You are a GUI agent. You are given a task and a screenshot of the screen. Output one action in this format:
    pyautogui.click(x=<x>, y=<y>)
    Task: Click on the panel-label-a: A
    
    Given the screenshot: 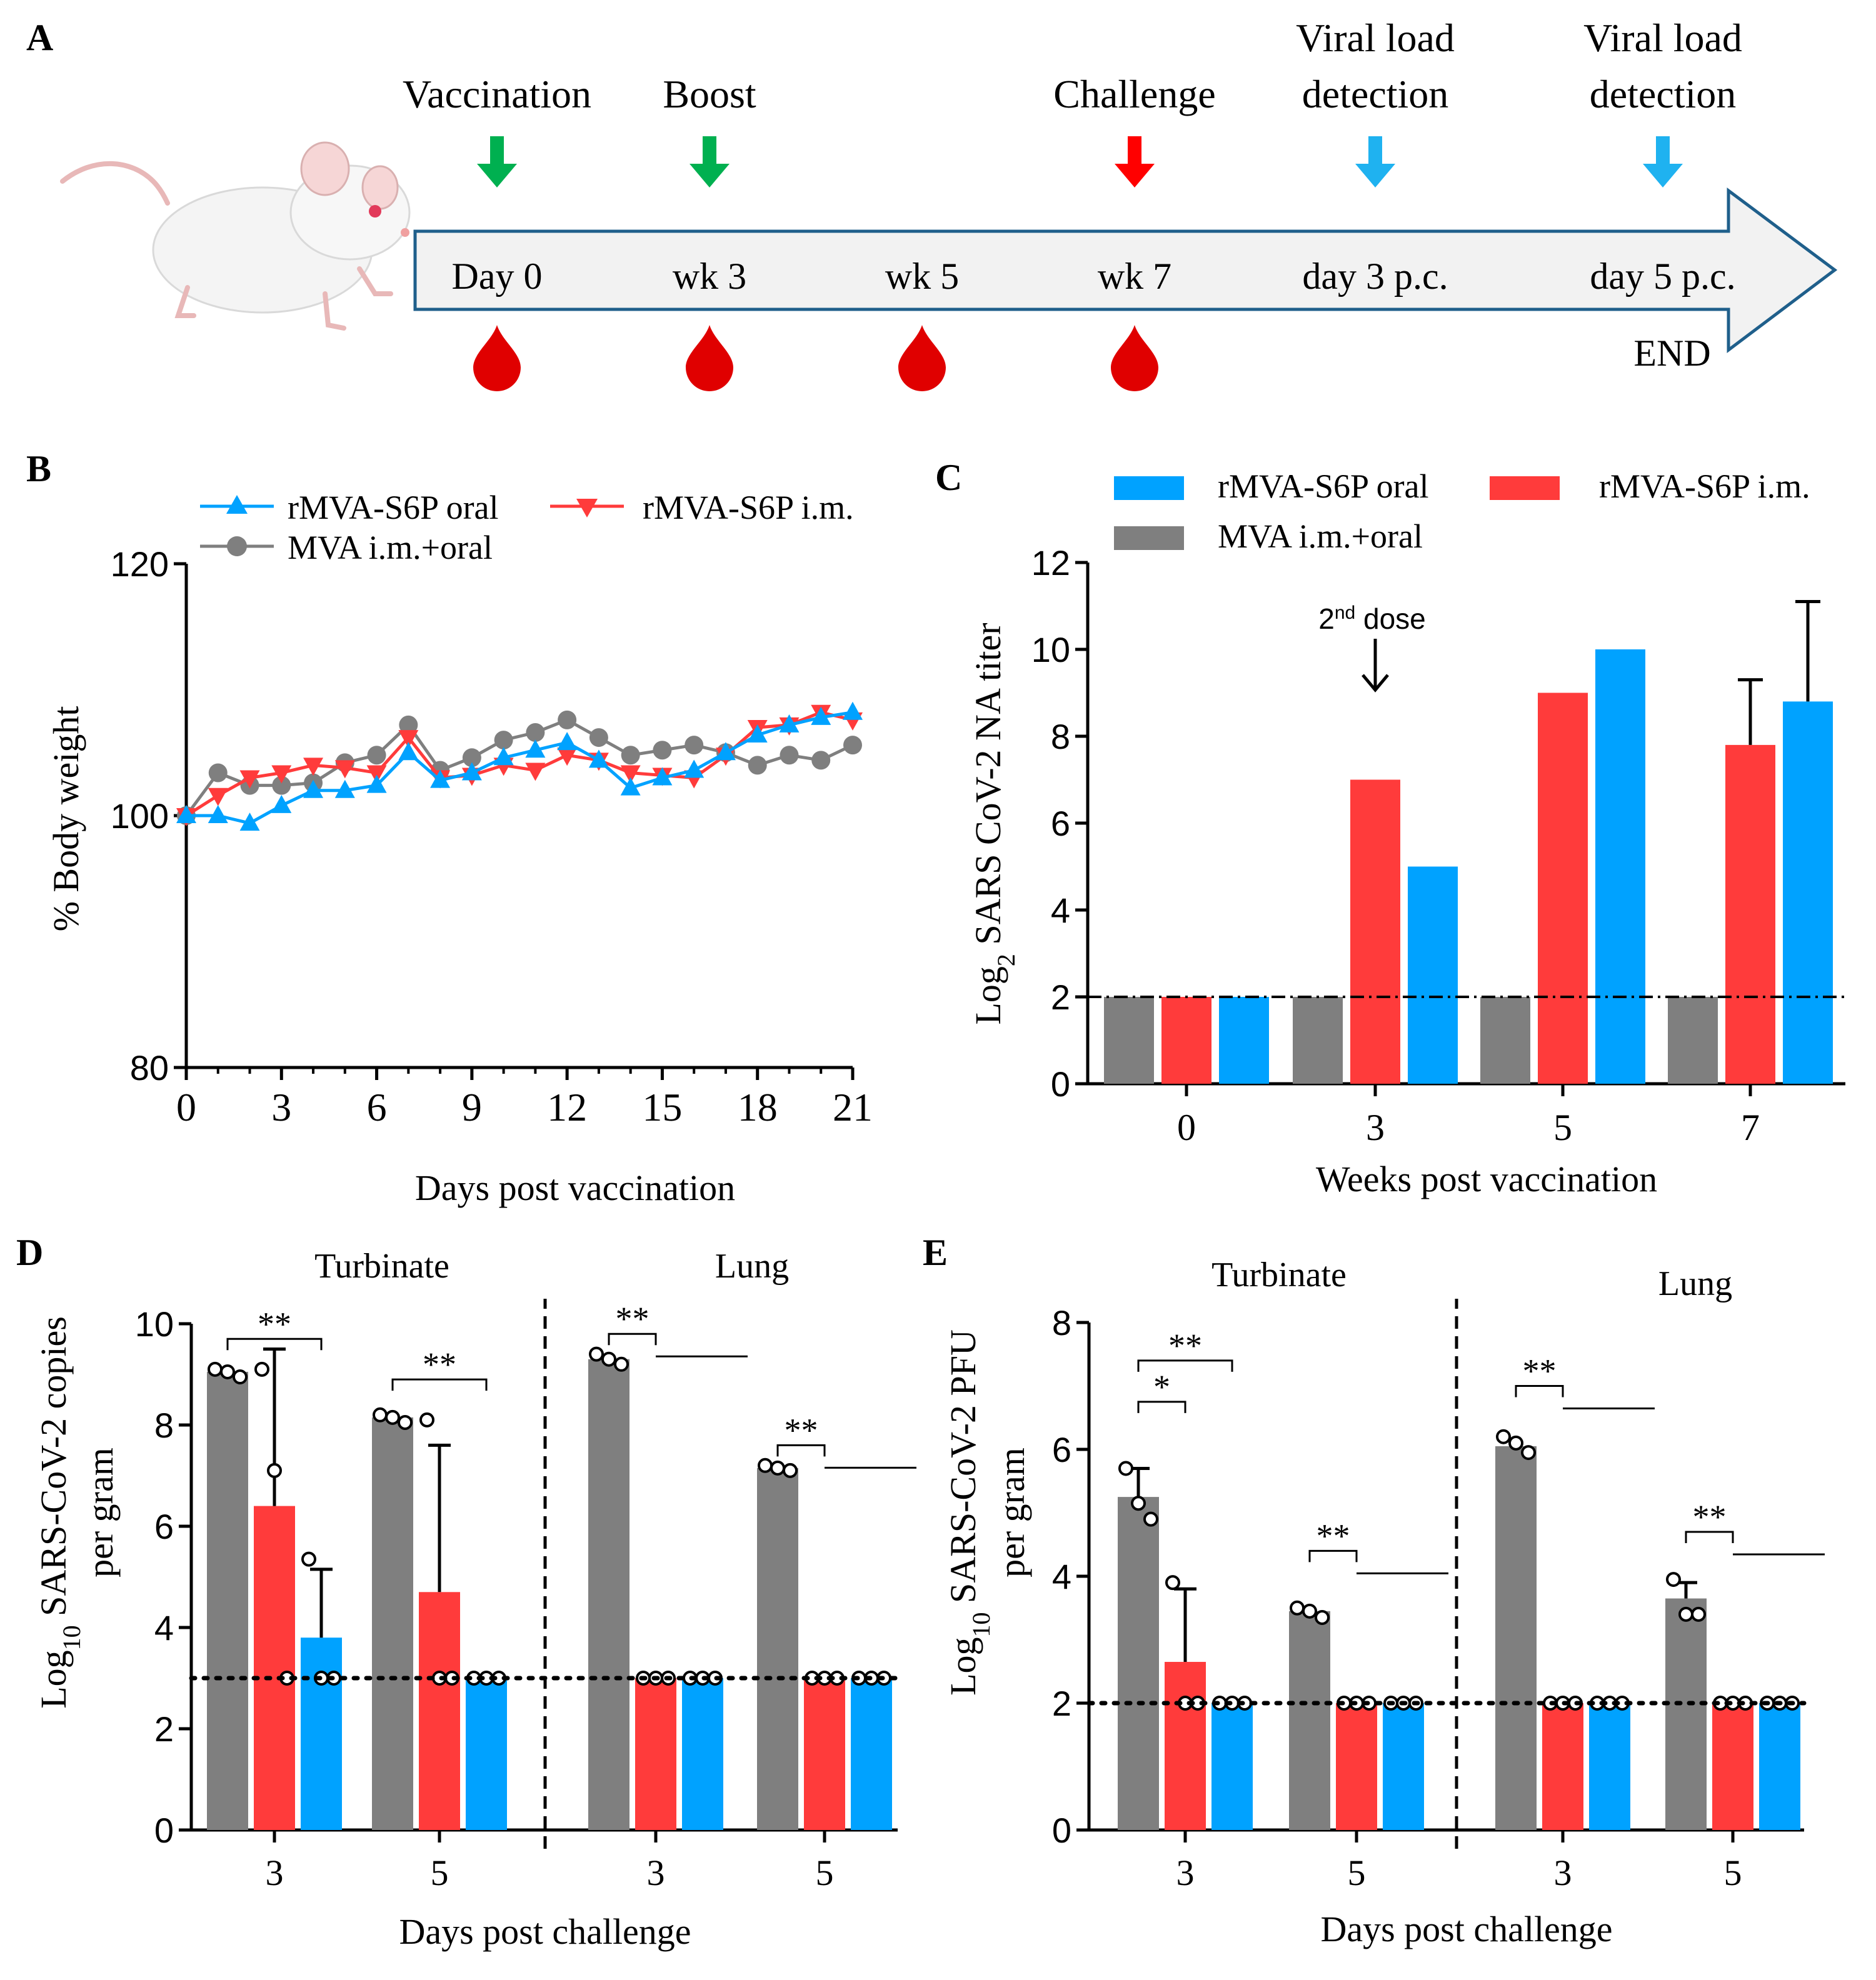 What is the action you would take?
    pyautogui.click(x=39, y=37)
    